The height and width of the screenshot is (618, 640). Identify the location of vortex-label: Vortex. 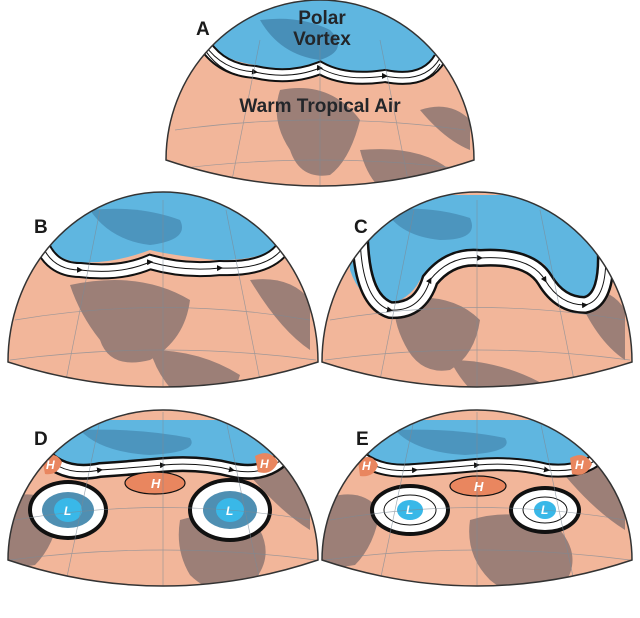
(322, 39).